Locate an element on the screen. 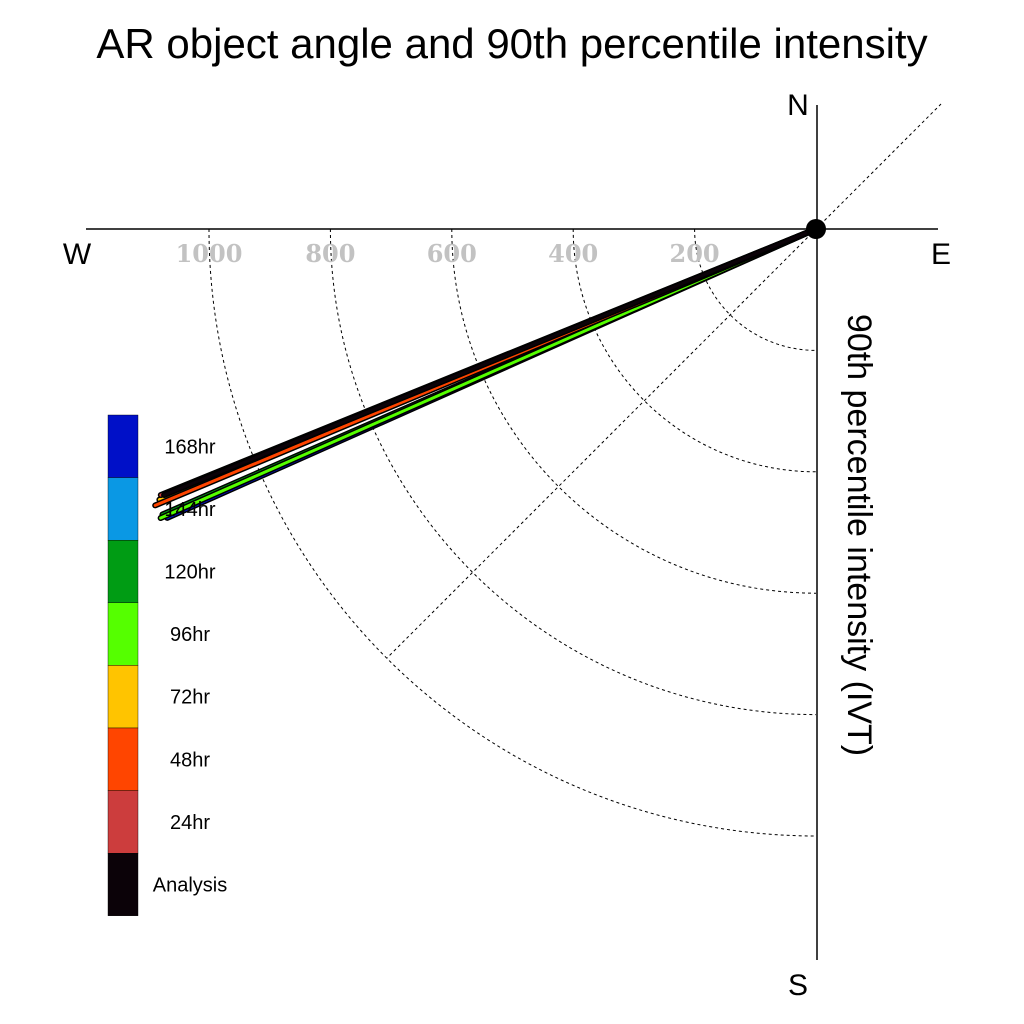  legend-label: 168hr is located at coordinates (189, 447).